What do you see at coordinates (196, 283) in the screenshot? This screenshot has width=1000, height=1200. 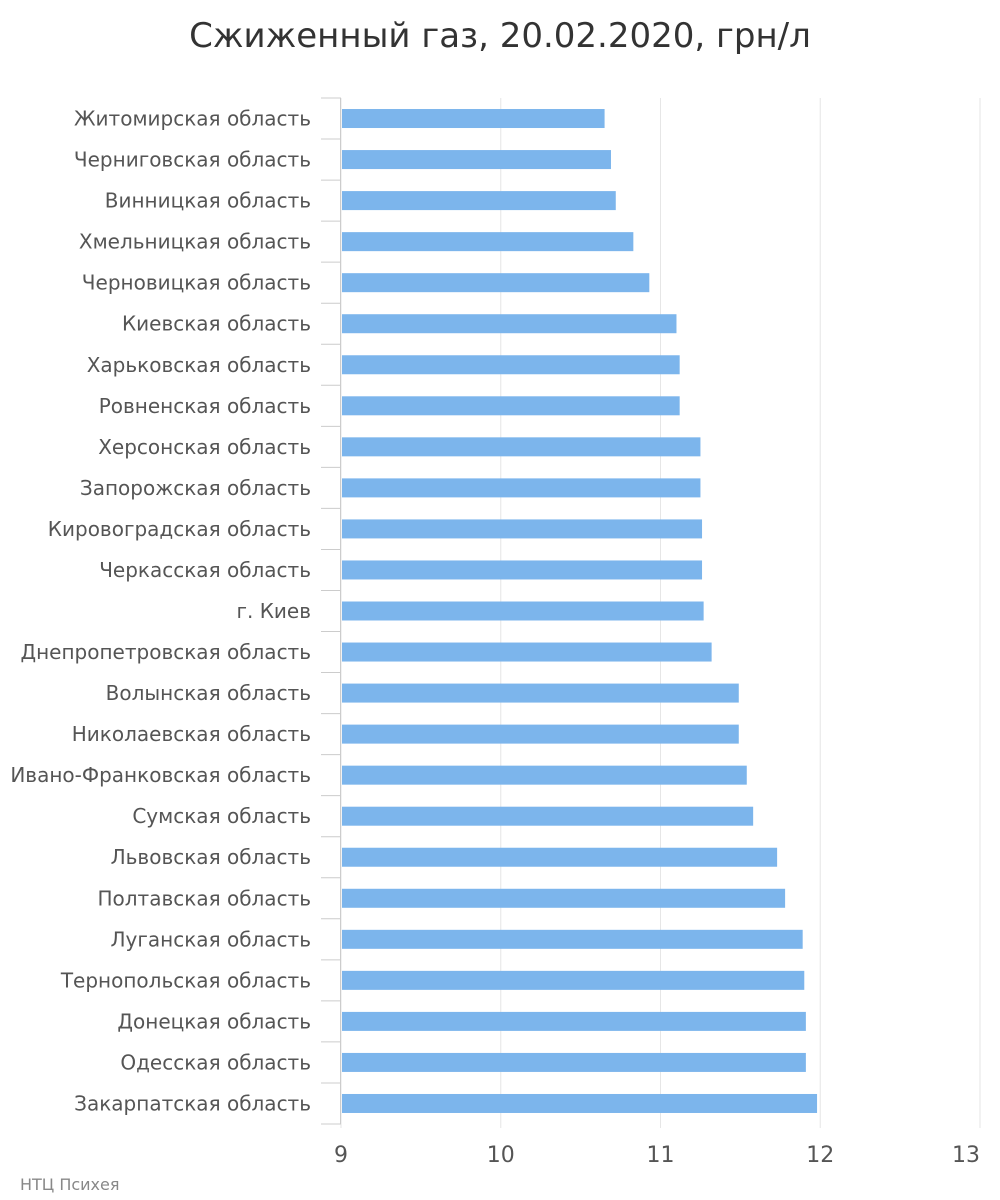 I see `category-label-4: Черновицкая область` at bounding box center [196, 283].